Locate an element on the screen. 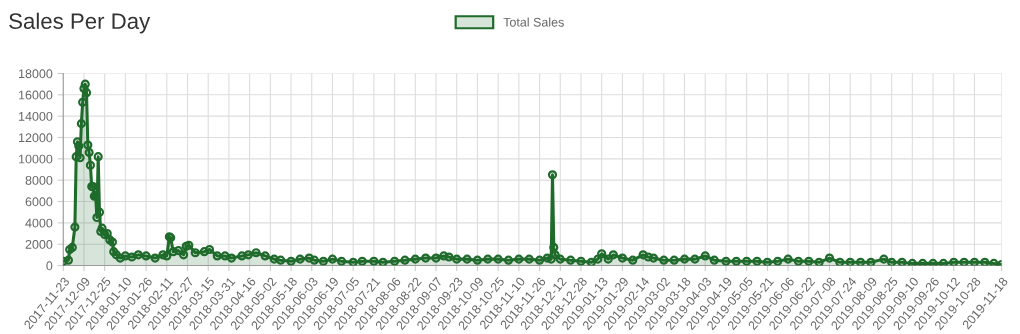 The width and height of the screenshot is (1020, 334). y-tick-label: 12000 is located at coordinates (36, 138).